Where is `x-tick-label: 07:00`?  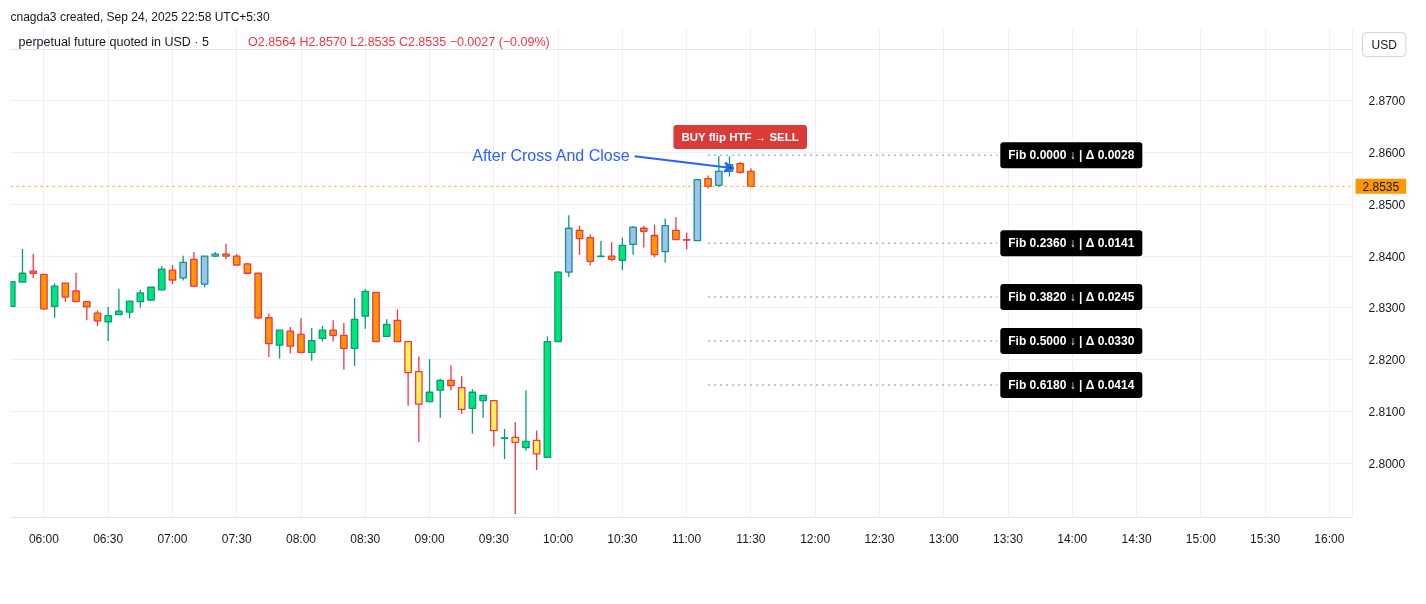
x-tick-label: 07:00 is located at coordinates (172, 538).